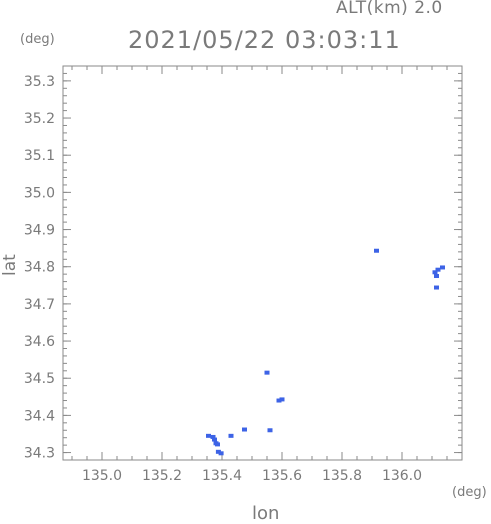 This screenshot has height=524, width=491. What do you see at coordinates (102, 476) in the screenshot?
I see `x-tick-label: 135.0` at bounding box center [102, 476].